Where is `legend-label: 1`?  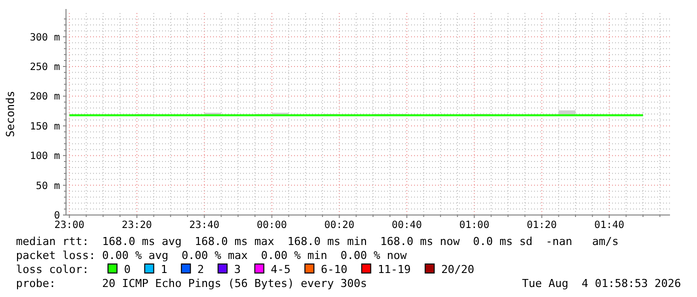
legend-label: 1 is located at coordinates (164, 269).